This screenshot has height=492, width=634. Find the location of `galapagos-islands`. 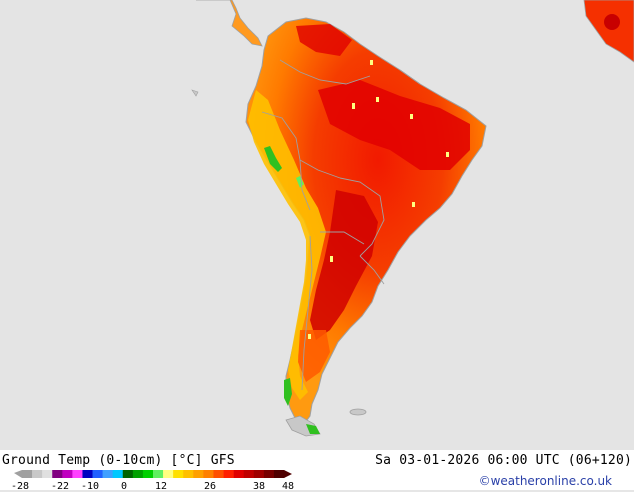

galapagos-islands is located at coordinates (195, 93).